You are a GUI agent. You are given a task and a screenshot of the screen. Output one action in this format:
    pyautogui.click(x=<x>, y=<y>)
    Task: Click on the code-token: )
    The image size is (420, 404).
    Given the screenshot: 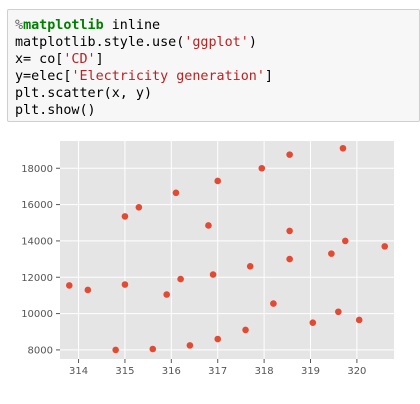 What is the action you would take?
    pyautogui.click(x=252, y=42)
    